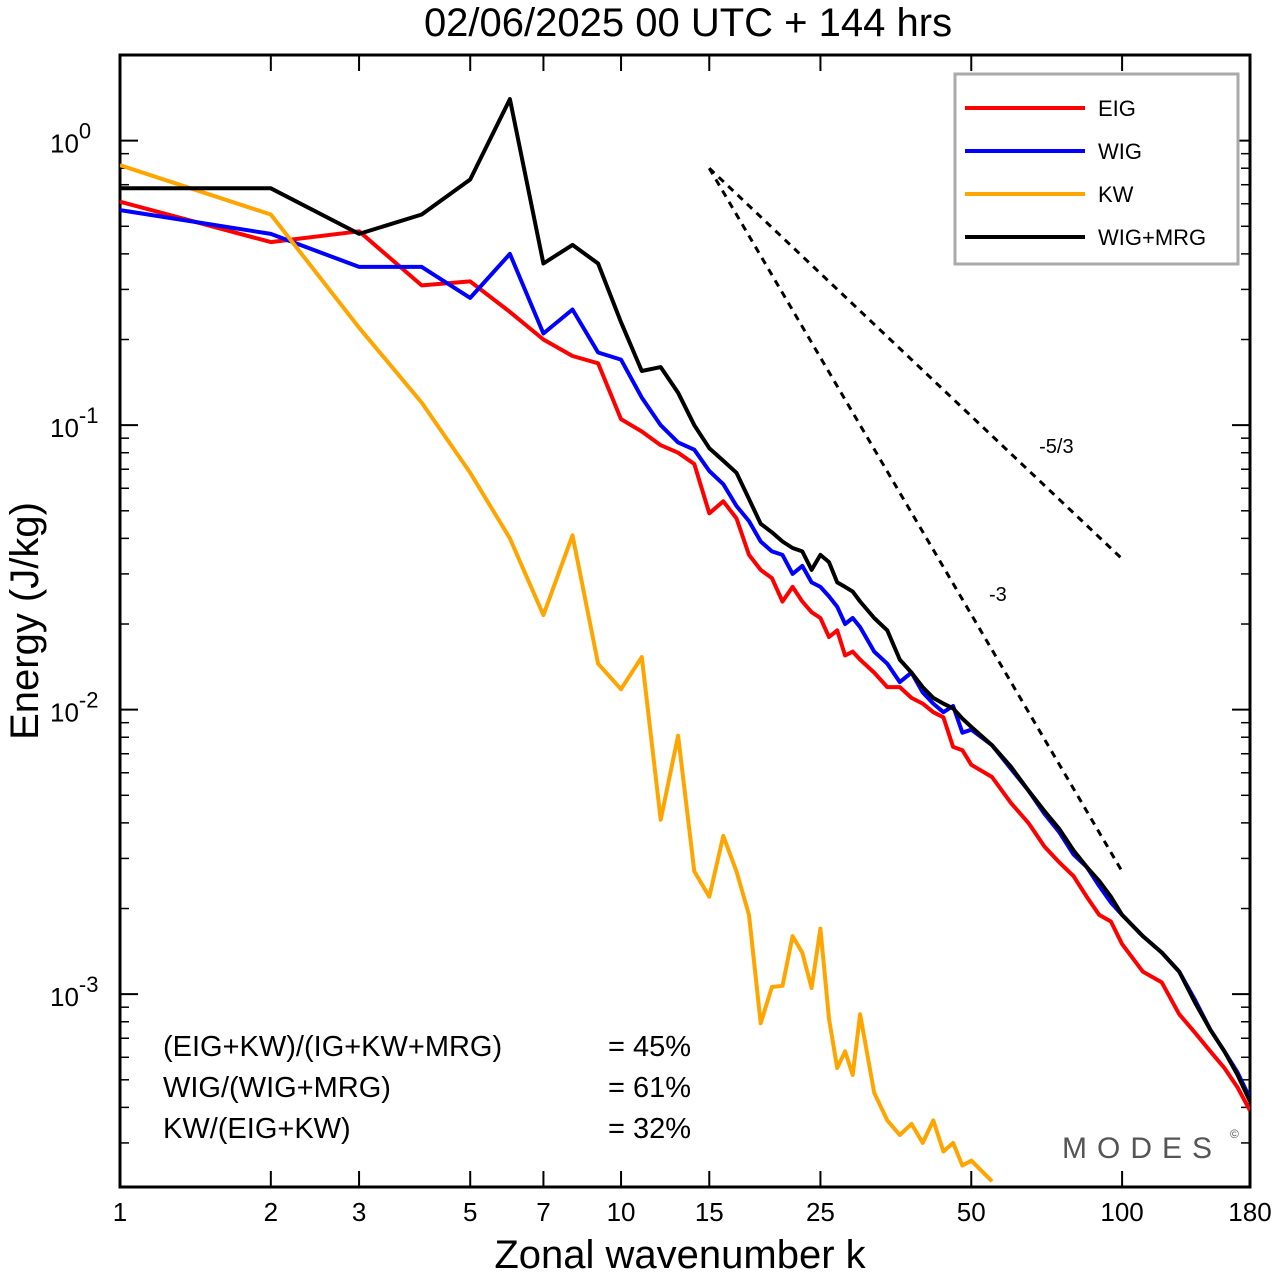 The width and height of the screenshot is (1280, 1281). What do you see at coordinates (1152, 237) in the screenshot?
I see `legend-label: WIG+MRG` at bounding box center [1152, 237].